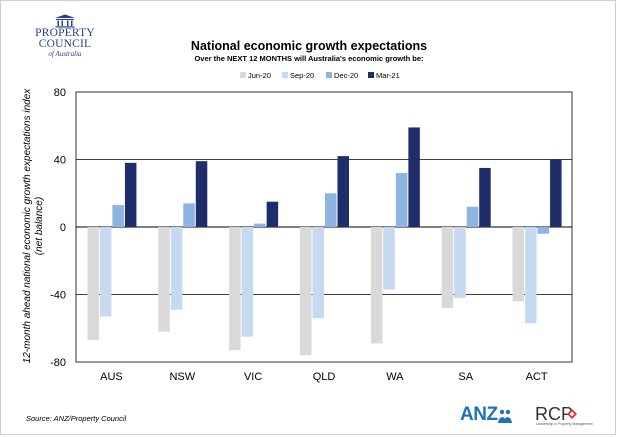  Describe the element at coordinates (564, 424) in the screenshot. I see `rcp-tagline: Leadership in Property Management` at that location.